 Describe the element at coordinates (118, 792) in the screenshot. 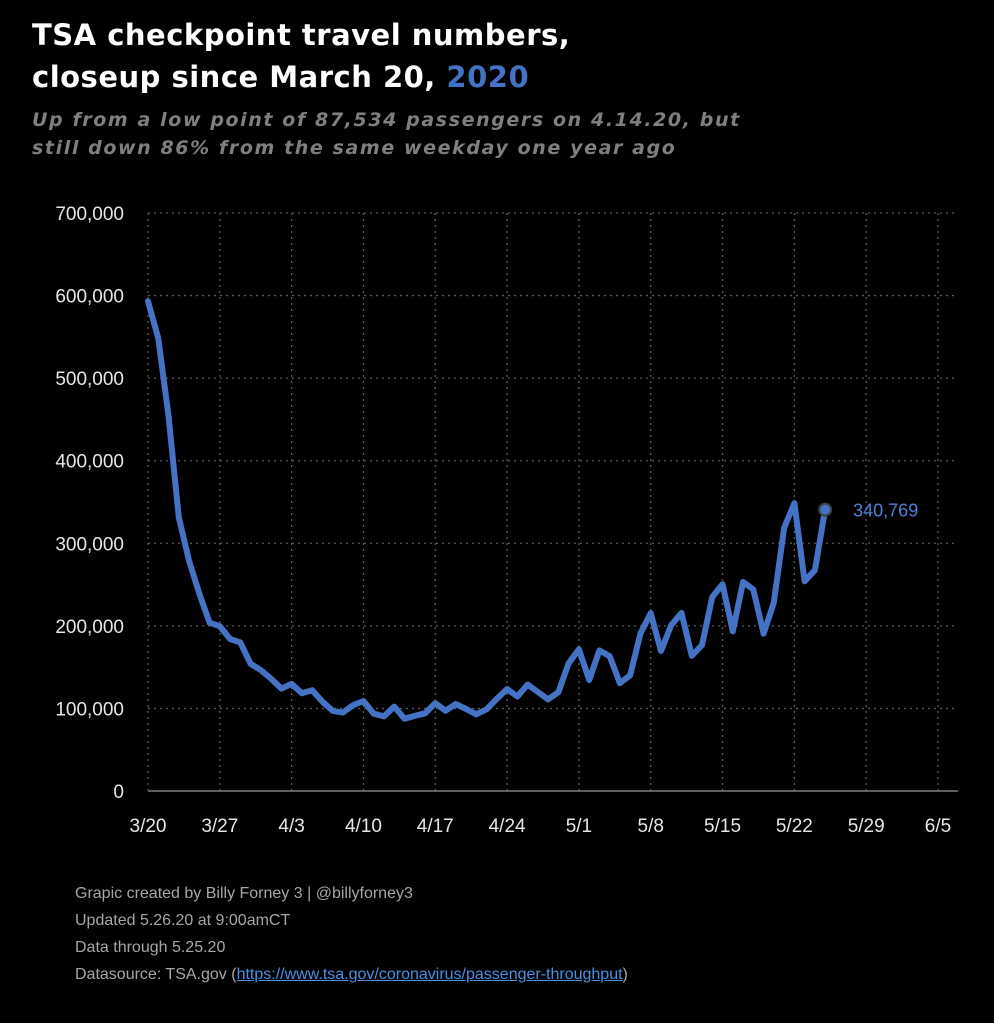

I see `y-tick-label: 0` at that location.